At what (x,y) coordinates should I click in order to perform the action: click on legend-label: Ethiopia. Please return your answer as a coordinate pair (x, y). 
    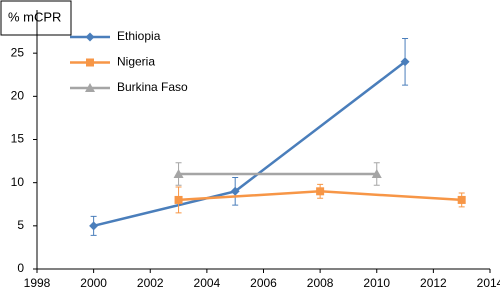
    Looking at the image, I should click on (139, 36).